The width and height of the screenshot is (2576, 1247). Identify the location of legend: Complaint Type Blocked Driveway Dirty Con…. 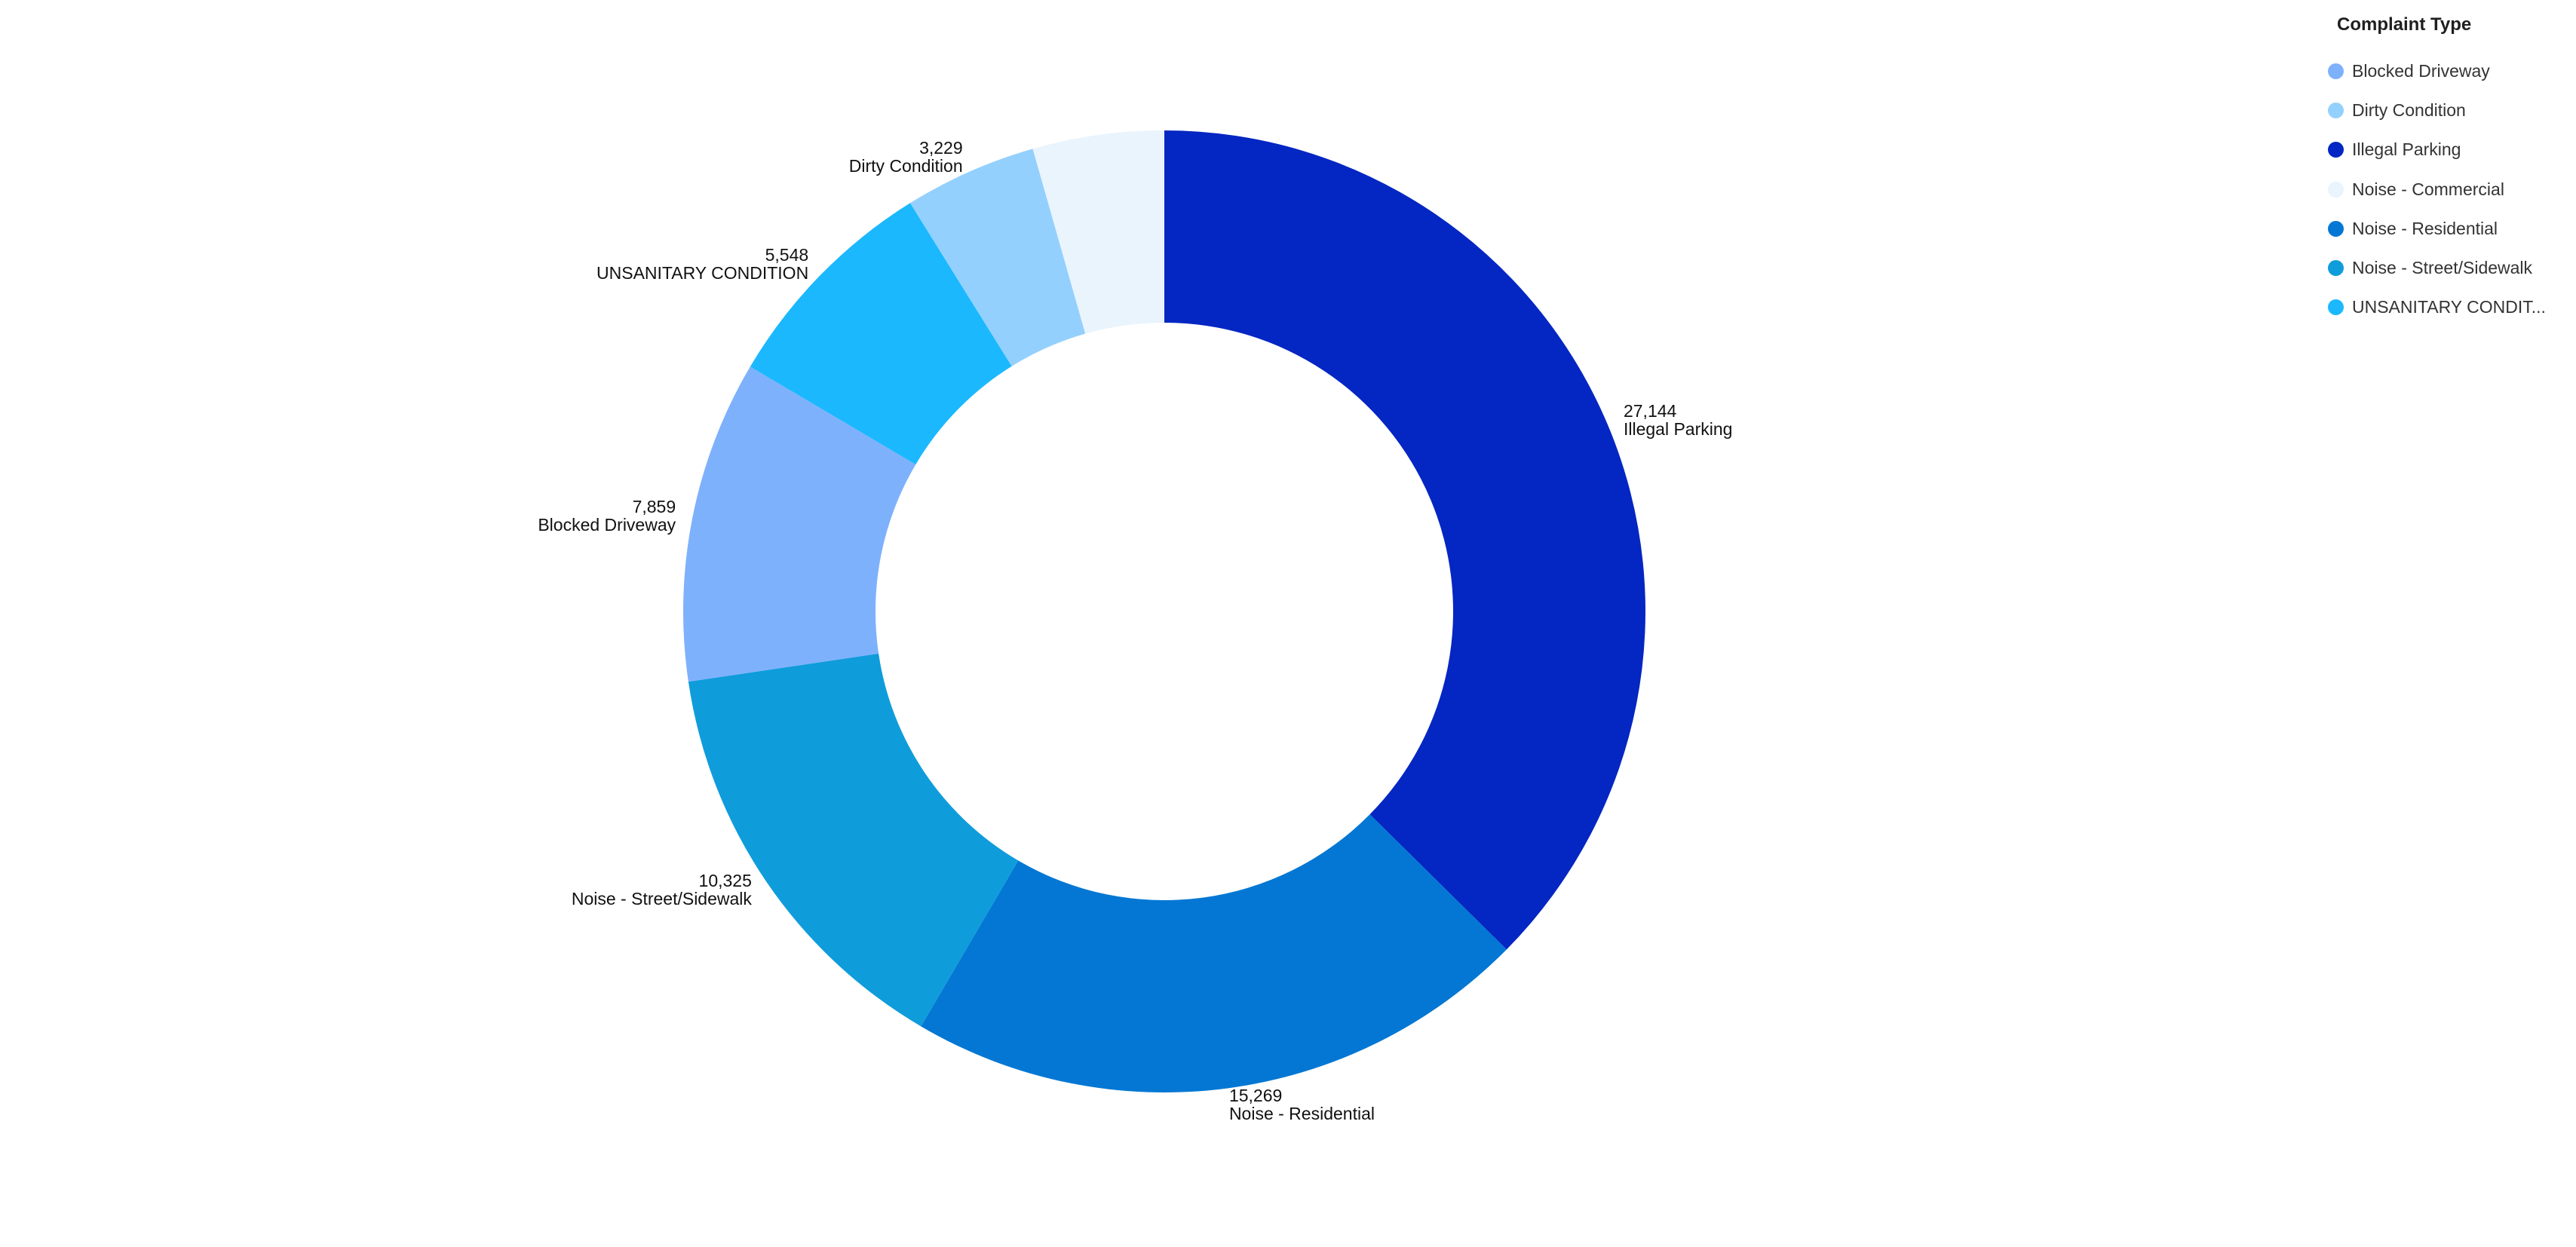
(2448, 171).